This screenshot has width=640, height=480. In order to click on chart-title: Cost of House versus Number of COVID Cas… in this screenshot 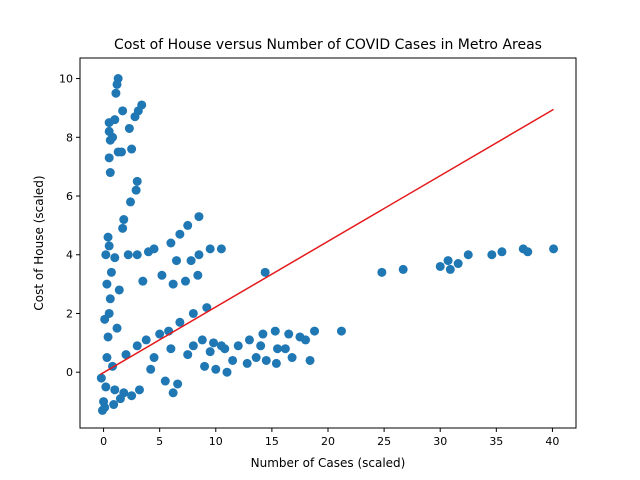, I will do `click(328, 45)`.